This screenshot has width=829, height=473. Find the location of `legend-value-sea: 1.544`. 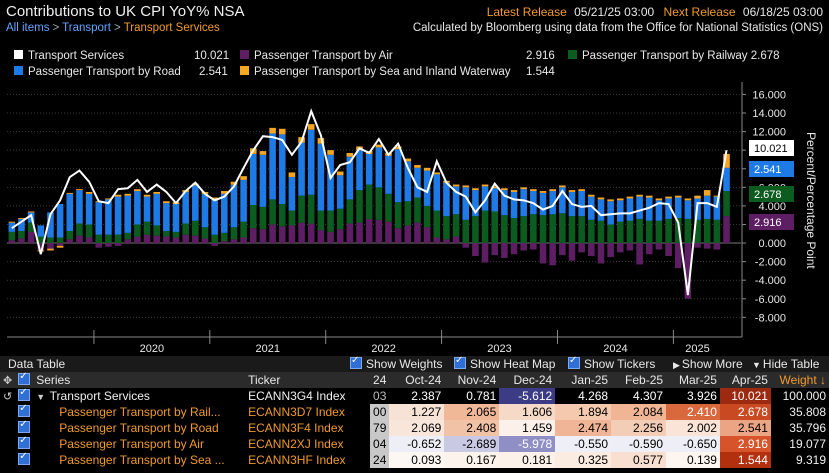

legend-value-sea: 1.544 is located at coordinates (540, 72).